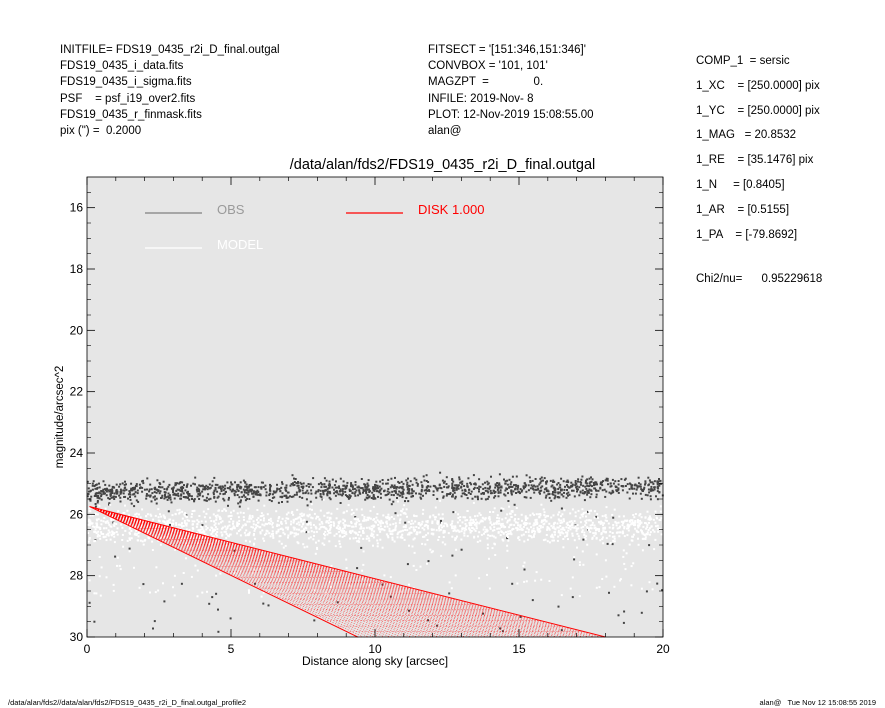  Describe the element at coordinates (451, 209) in the screenshot. I see `legend-label-disk: DISK 1.000` at that location.